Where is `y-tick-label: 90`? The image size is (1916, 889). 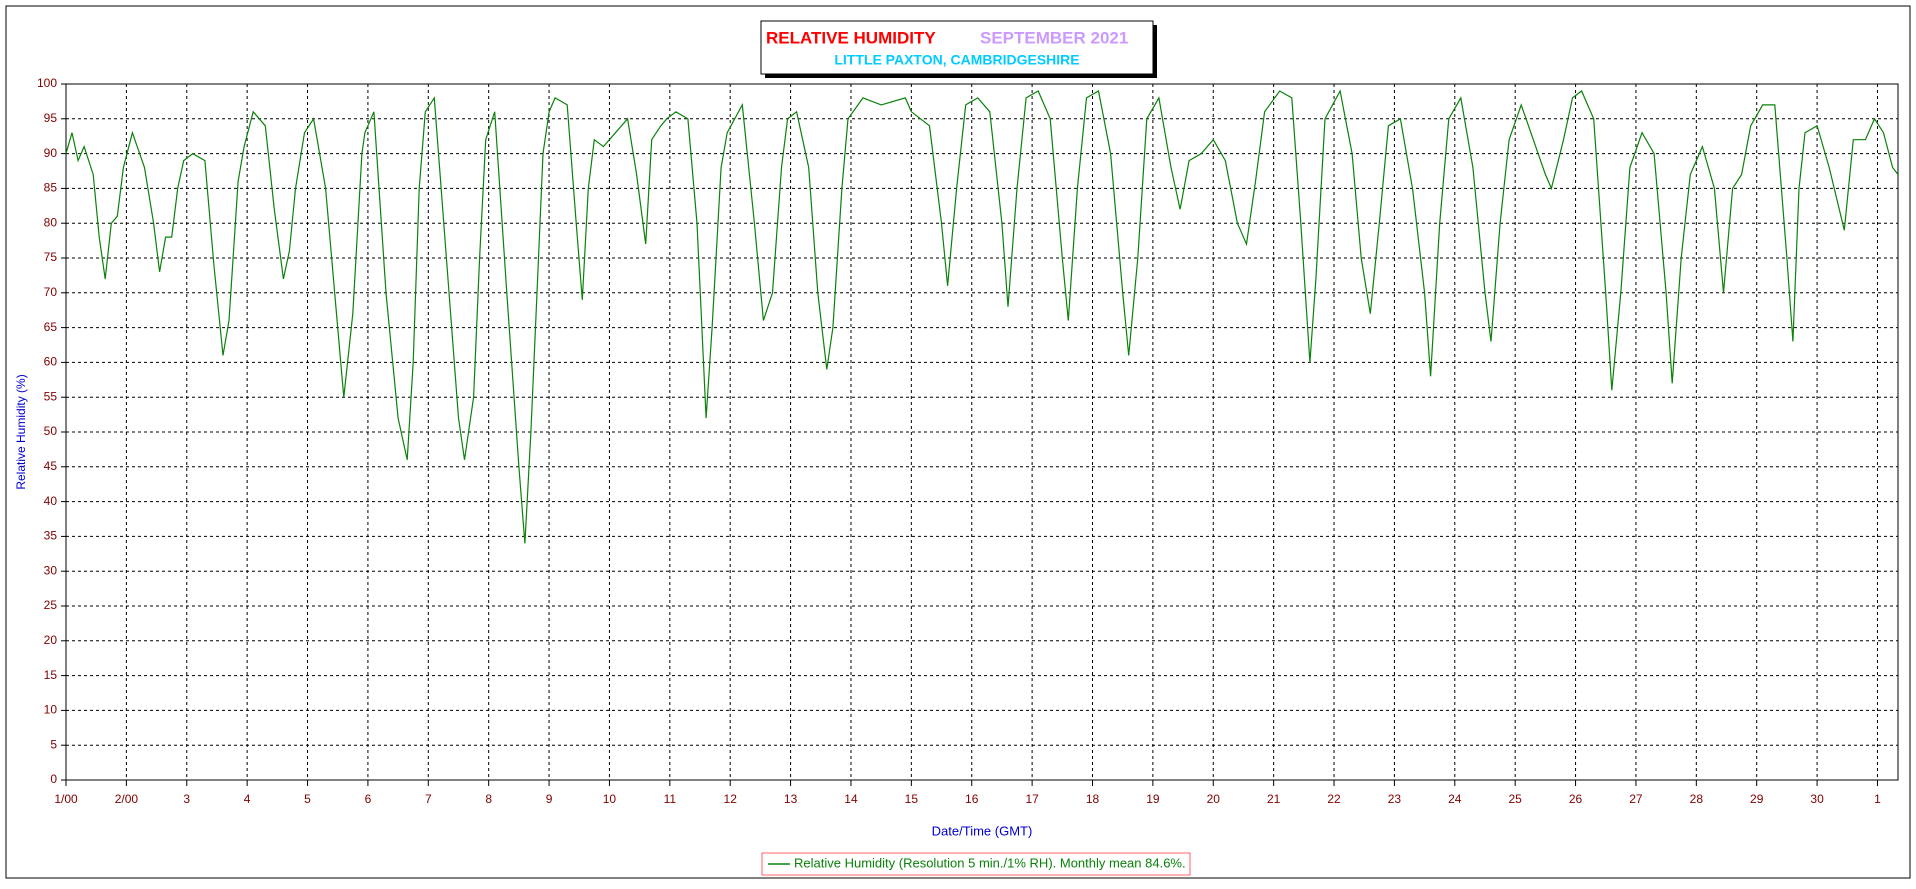 y-tick-label: 90 is located at coordinates (51, 153).